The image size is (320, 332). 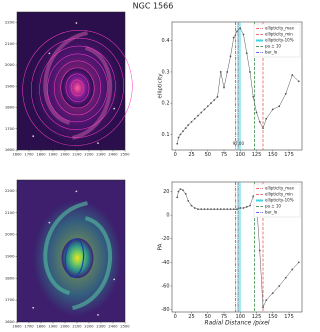 I want to click on x-tick-label: 2400, so click(x=113, y=327).